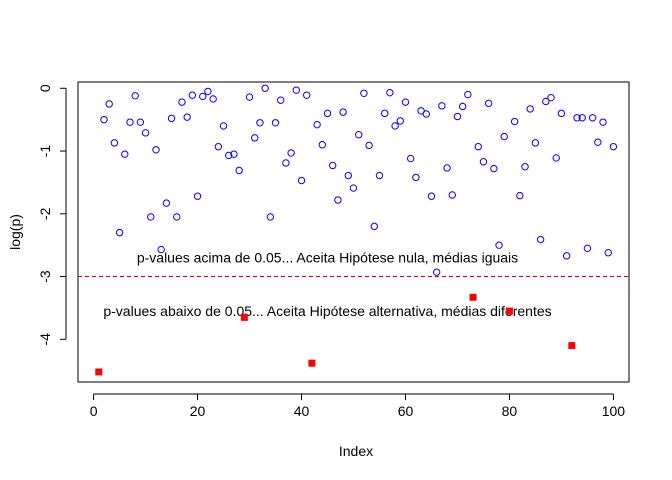  Describe the element at coordinates (510, 411) in the screenshot. I see `x-tick-label: 80` at that location.